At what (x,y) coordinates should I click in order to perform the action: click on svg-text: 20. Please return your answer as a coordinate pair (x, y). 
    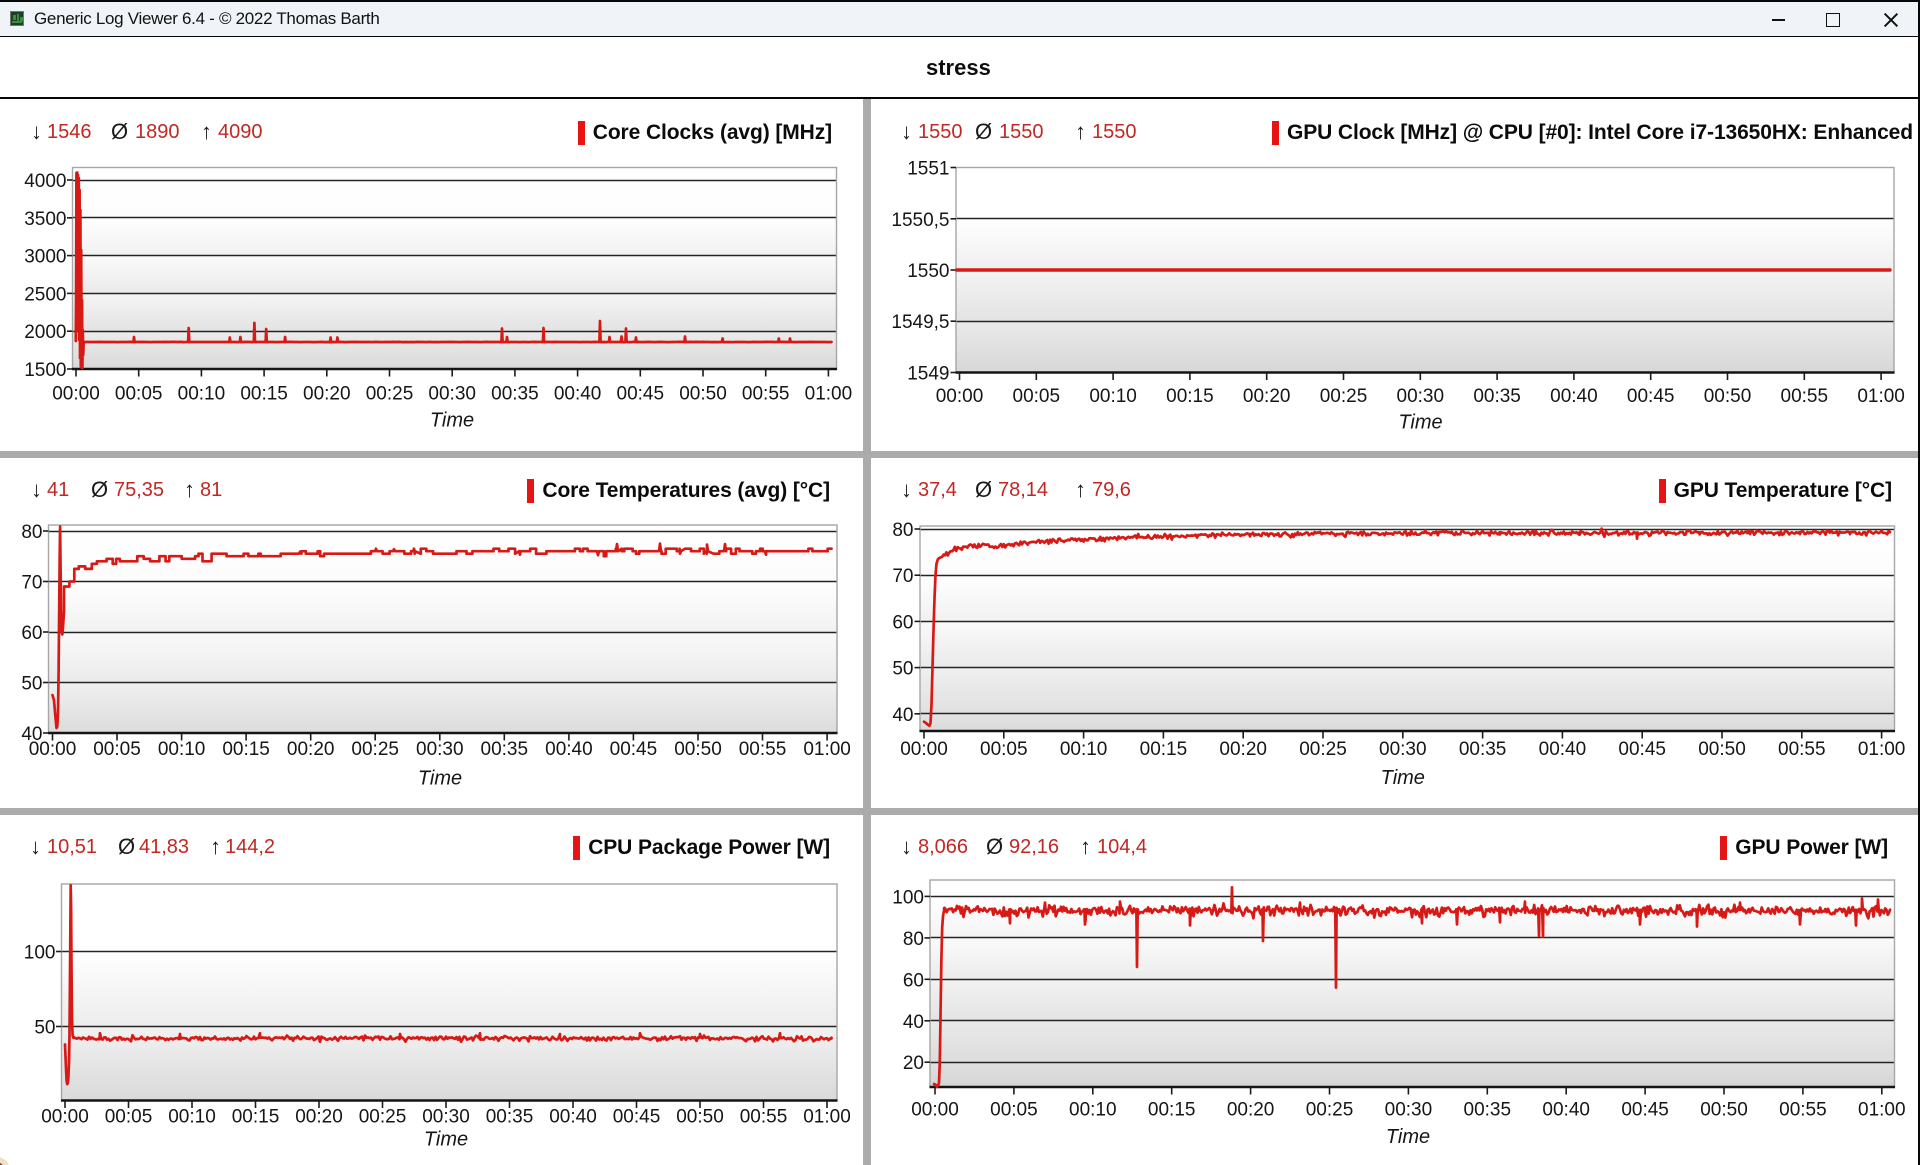
    Looking at the image, I should click on (913, 1063).